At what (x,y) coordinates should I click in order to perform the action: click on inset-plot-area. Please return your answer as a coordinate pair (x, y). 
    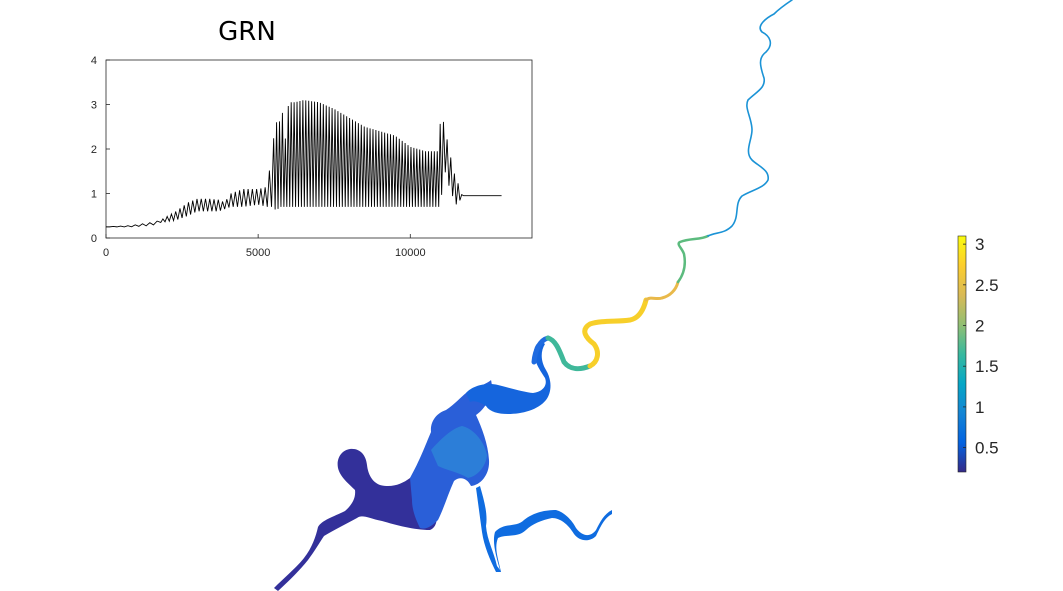
    Looking at the image, I should click on (319, 149).